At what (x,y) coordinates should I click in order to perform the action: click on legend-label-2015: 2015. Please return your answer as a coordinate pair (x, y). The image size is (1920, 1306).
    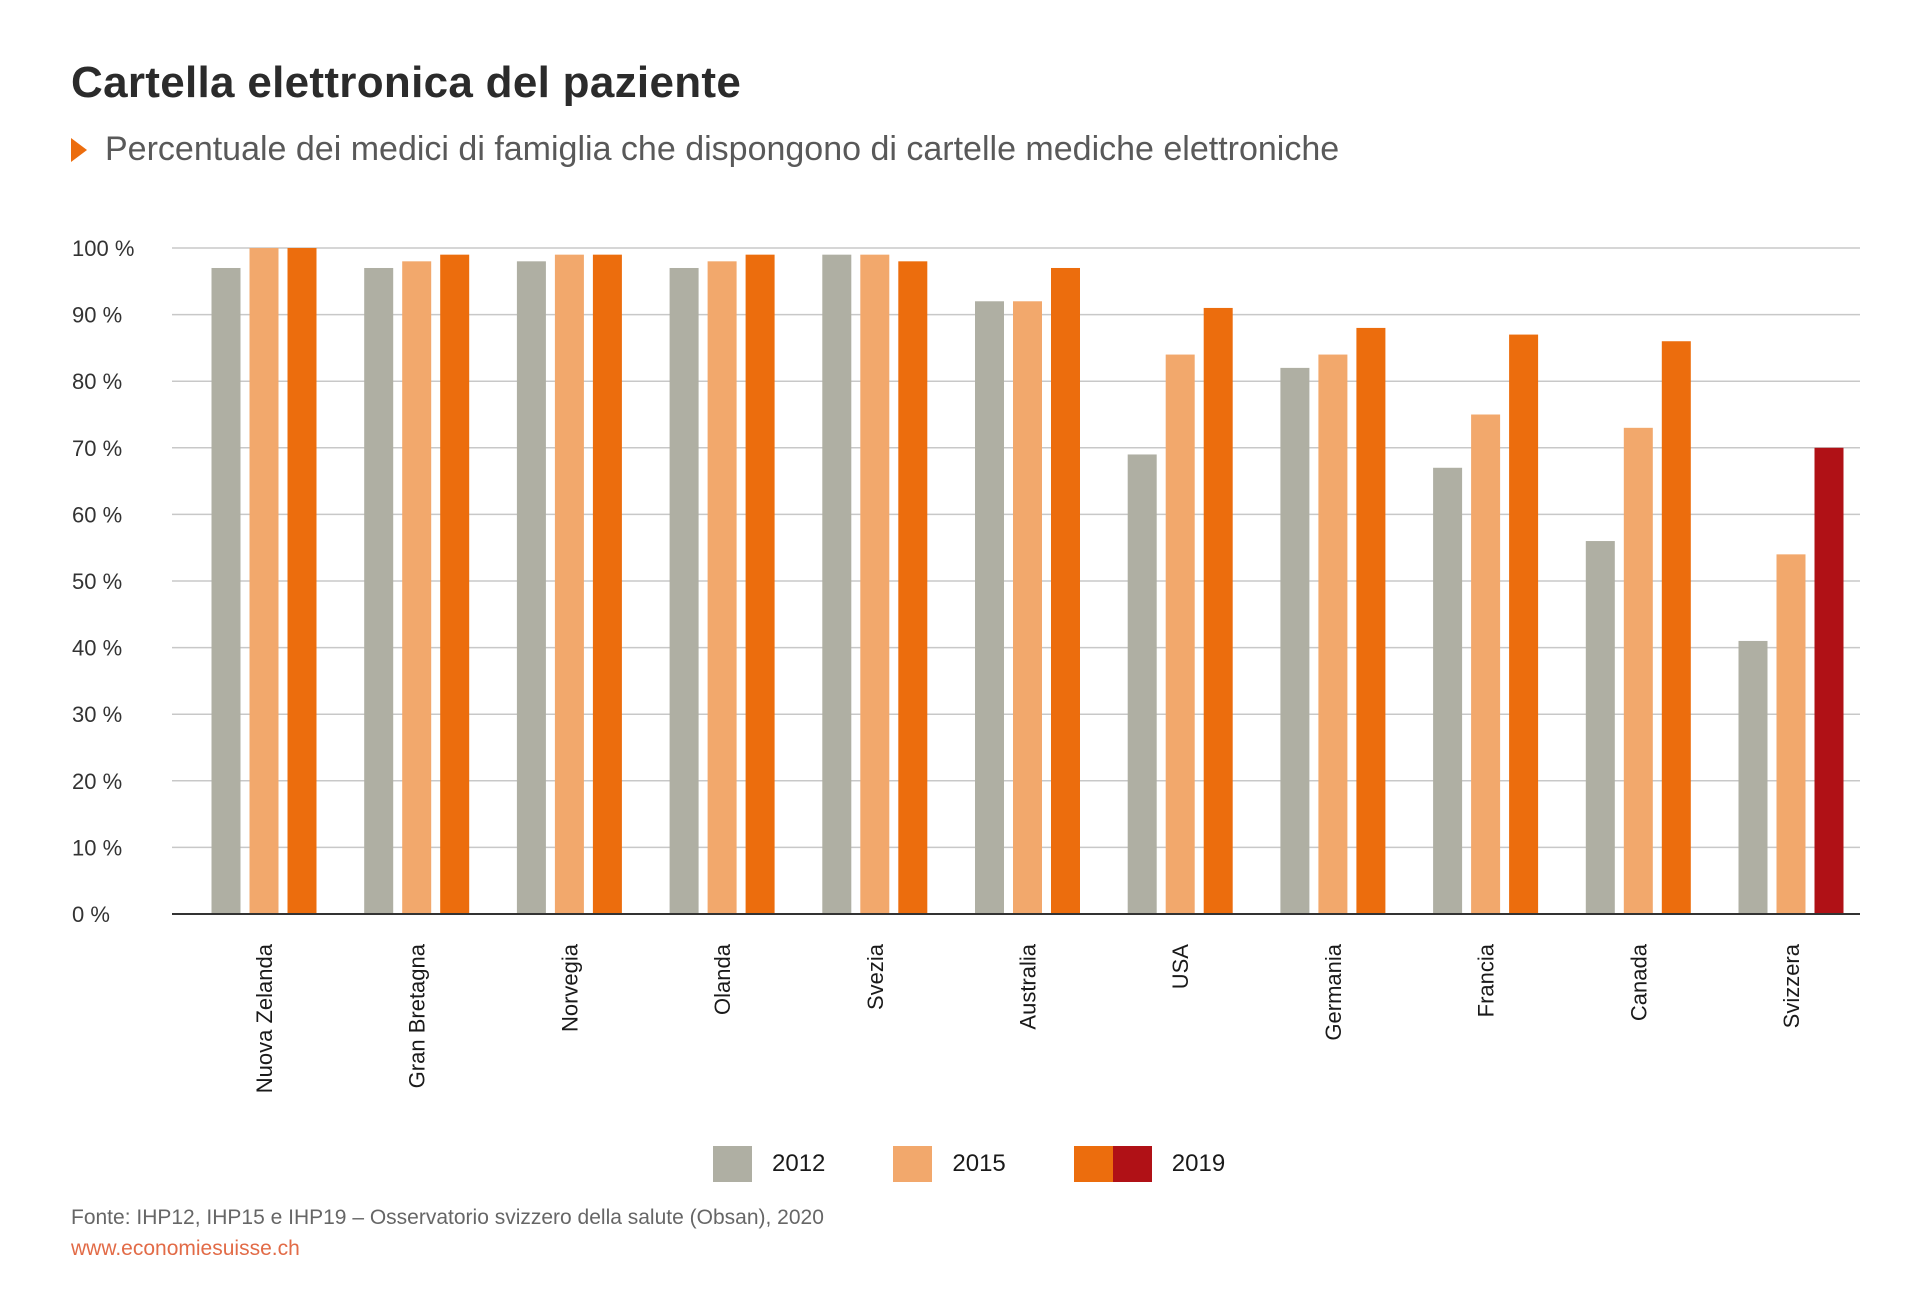
    Looking at the image, I should click on (979, 1163).